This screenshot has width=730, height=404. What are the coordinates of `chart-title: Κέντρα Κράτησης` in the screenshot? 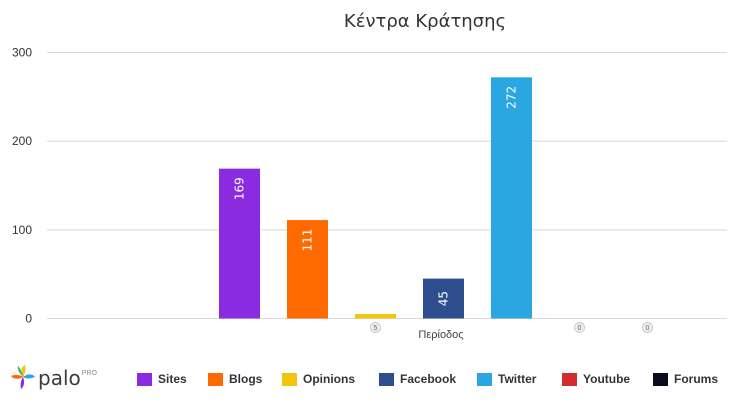 It's located at (425, 21).